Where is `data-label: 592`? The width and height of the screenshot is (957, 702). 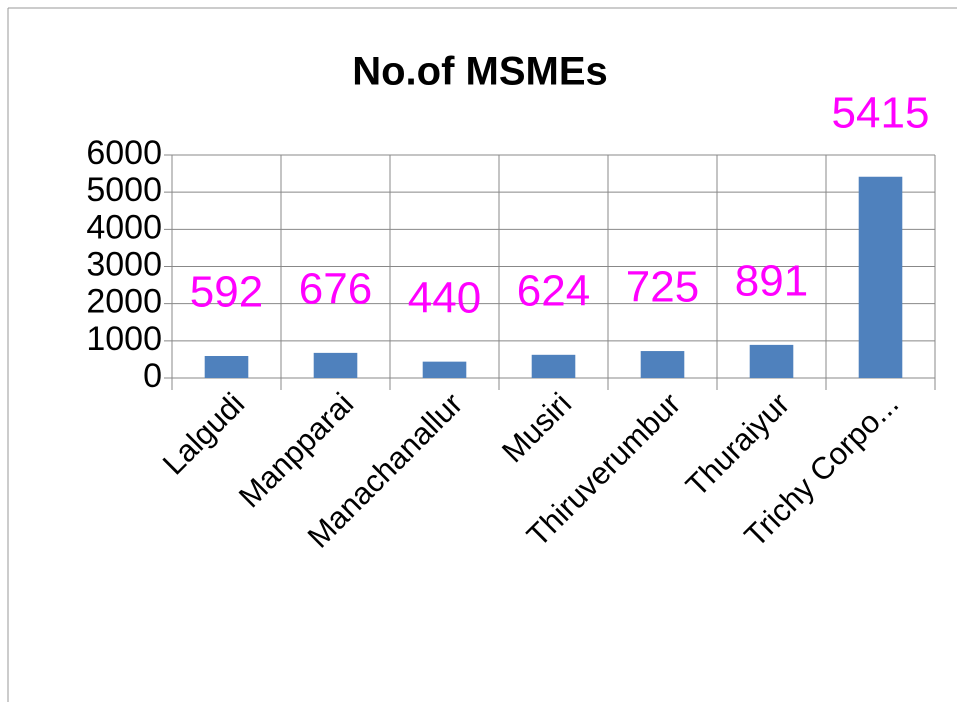 data-label: 592 is located at coordinates (226, 292).